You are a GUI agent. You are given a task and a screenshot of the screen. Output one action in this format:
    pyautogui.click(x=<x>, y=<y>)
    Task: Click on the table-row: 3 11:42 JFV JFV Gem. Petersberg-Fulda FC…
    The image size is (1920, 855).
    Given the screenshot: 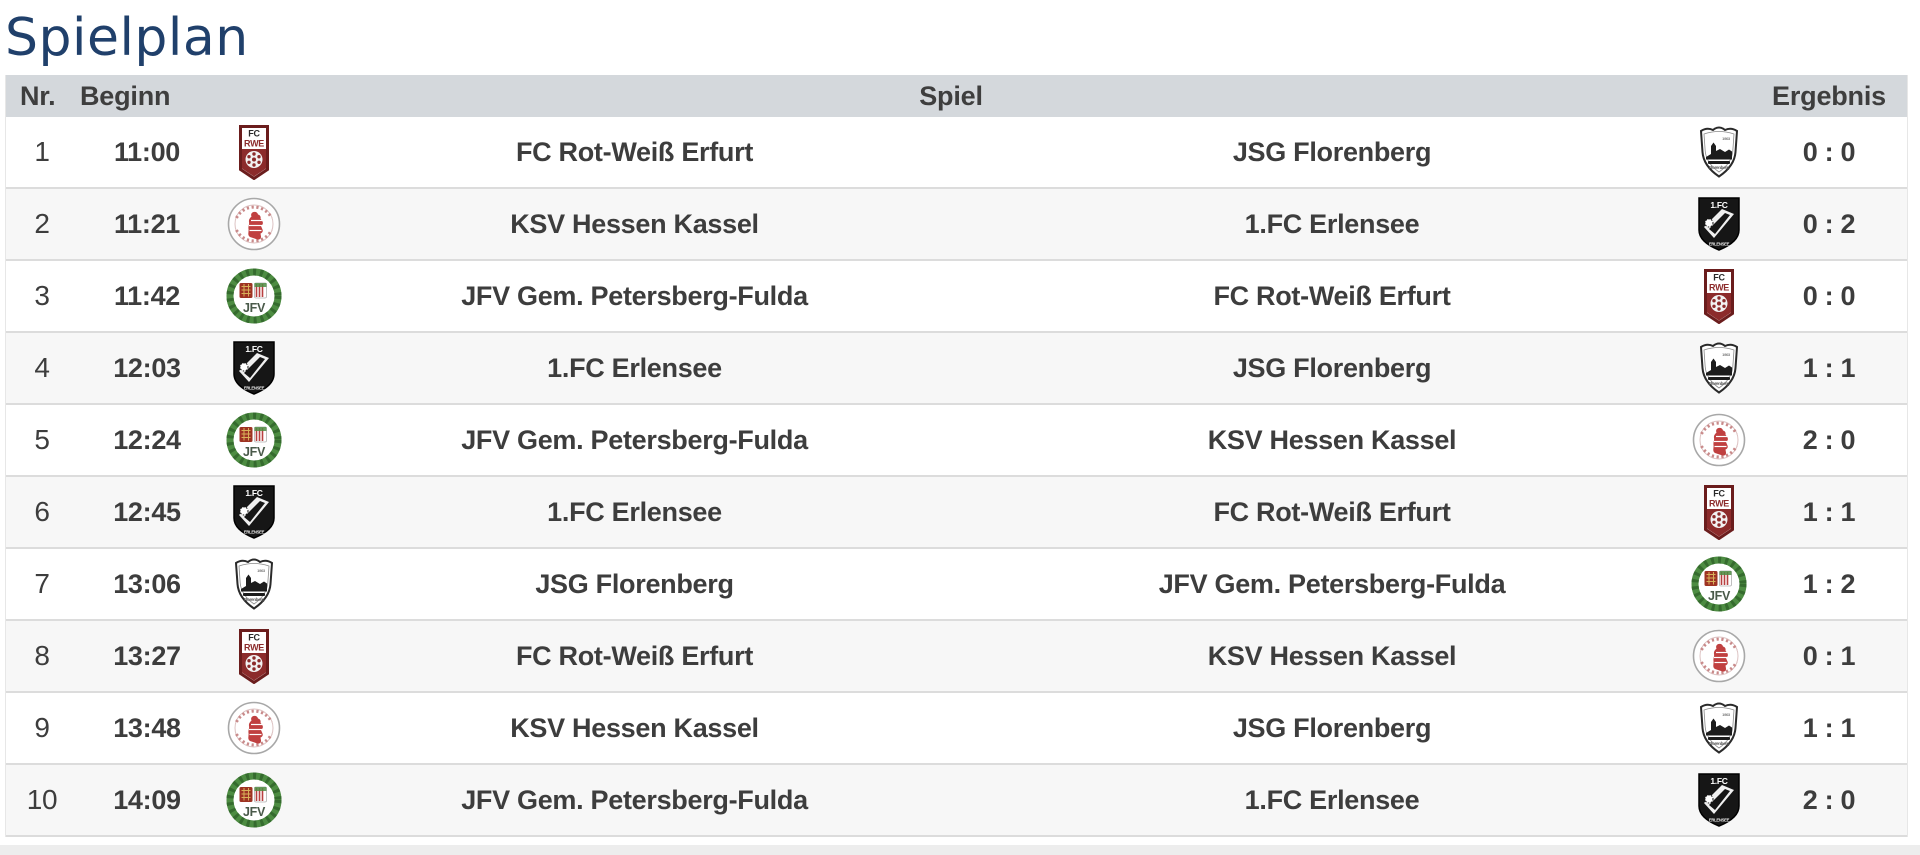 What is the action you would take?
    pyautogui.click(x=956, y=297)
    